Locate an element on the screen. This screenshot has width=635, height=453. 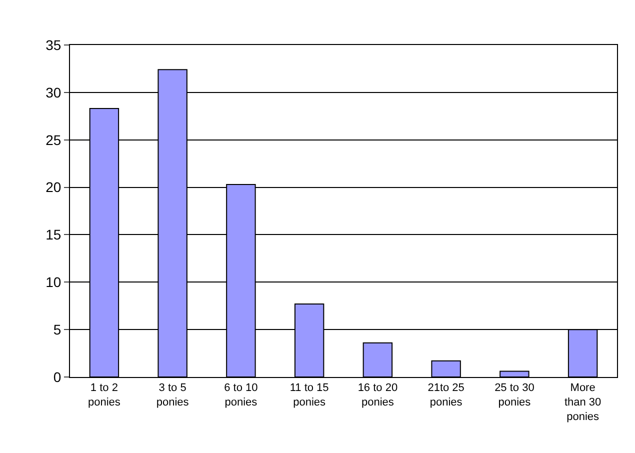
x-tick-label: 16 to 20 ponies is located at coordinates (378, 395).